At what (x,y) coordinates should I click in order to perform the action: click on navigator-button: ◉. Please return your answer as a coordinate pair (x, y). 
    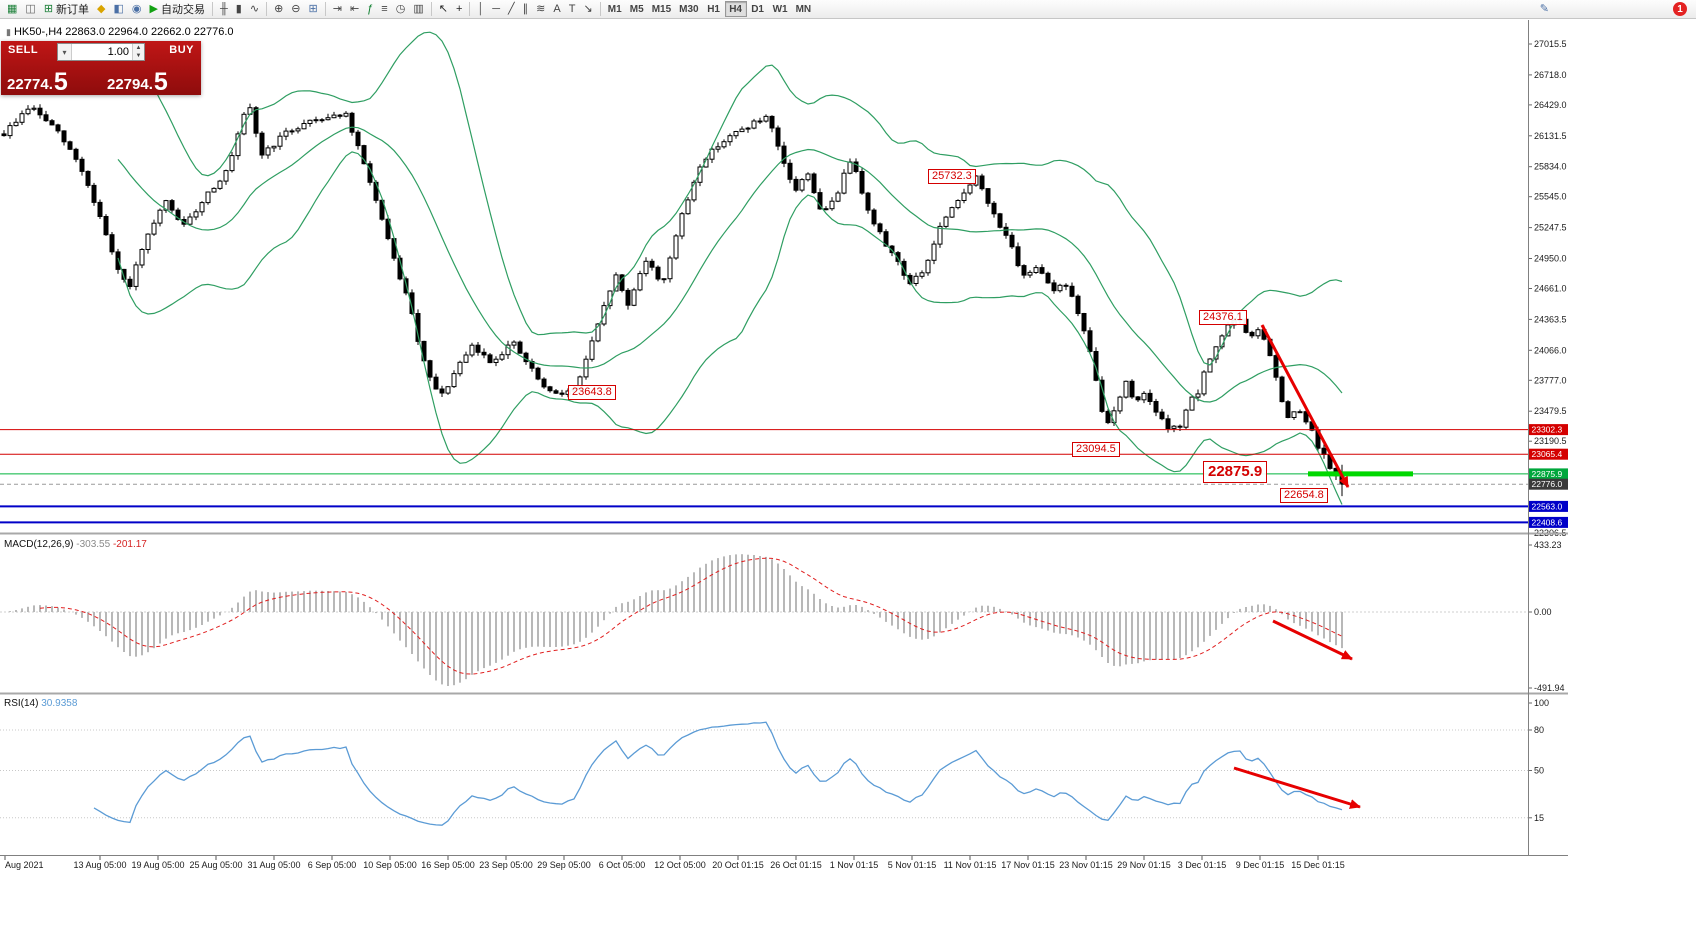
    Looking at the image, I should click on (137, 9).